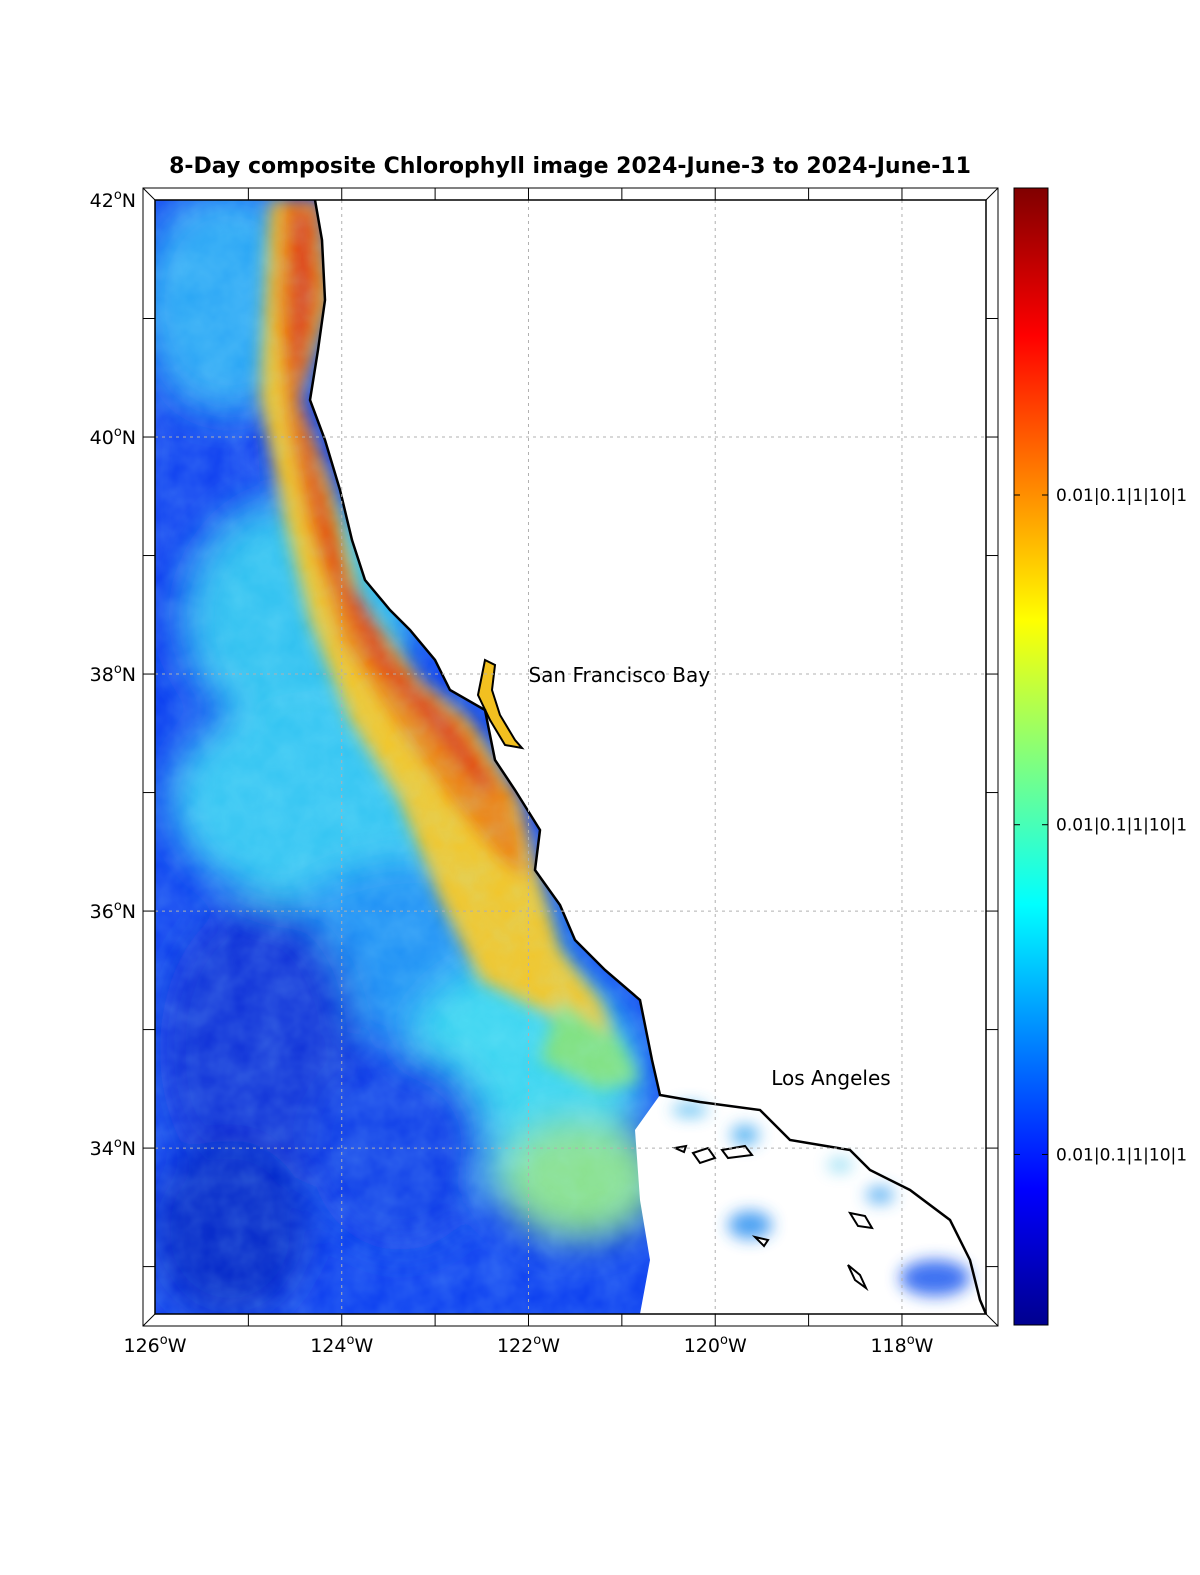  Describe the element at coordinates (113, 437) in the screenshot. I see `lat-tick-label: 40oN` at that location.